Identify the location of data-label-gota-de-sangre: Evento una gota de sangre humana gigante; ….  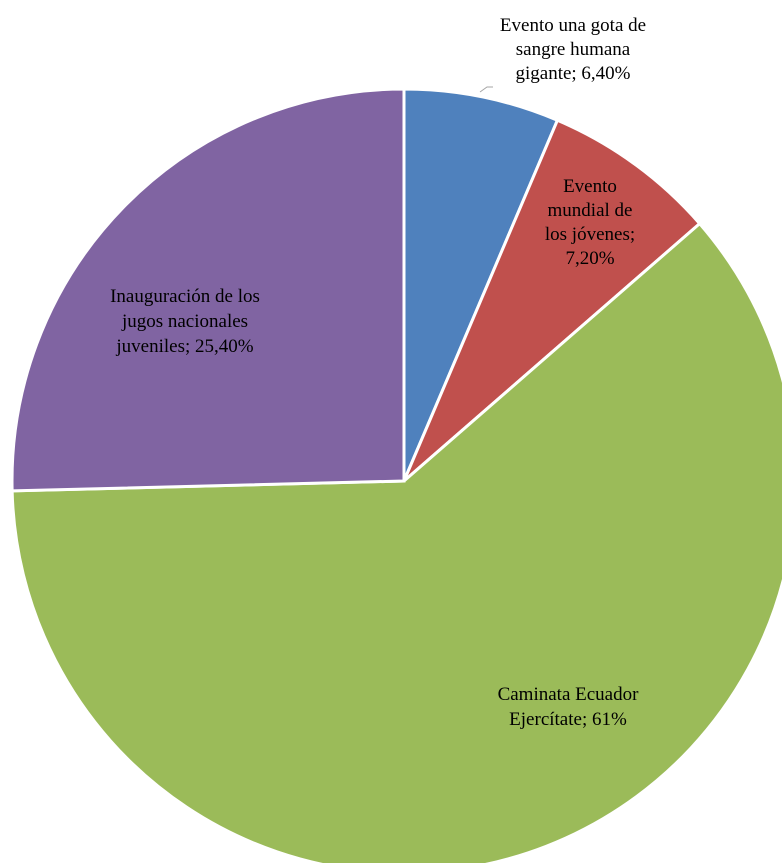
(573, 49).